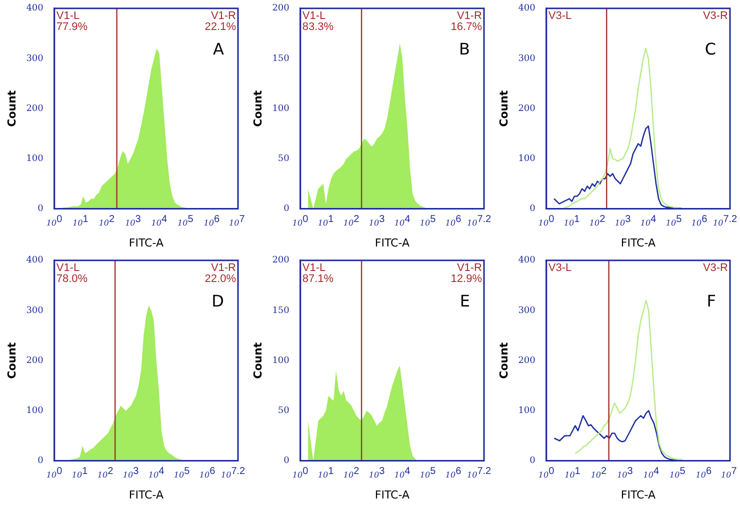  What do you see at coordinates (218, 49) in the screenshot?
I see `text: A` at bounding box center [218, 49].